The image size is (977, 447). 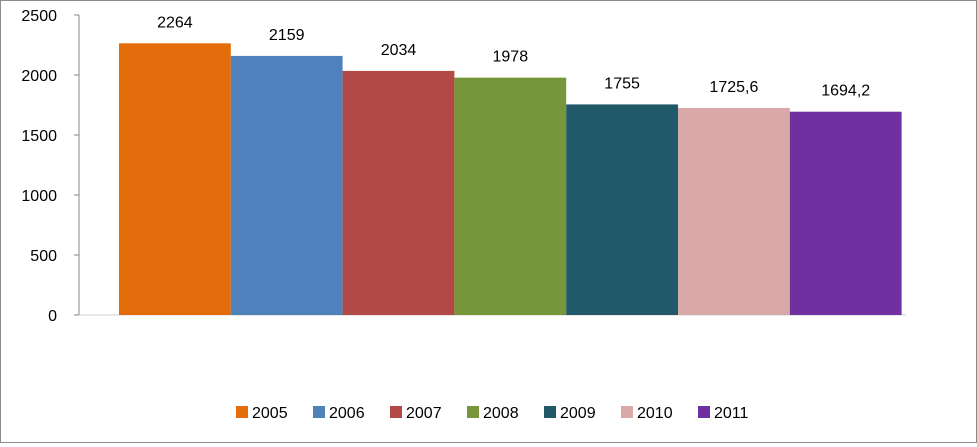 What do you see at coordinates (731, 413) in the screenshot?
I see `legend-label: 2011` at bounding box center [731, 413].